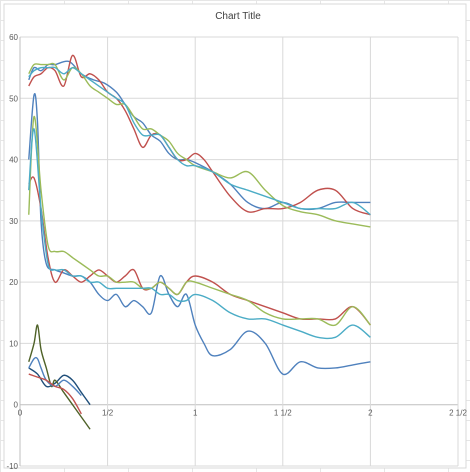 The width and height of the screenshot is (470, 472). Describe the element at coordinates (108, 413) in the screenshot. I see `x-tick-label: 1/2` at that location.